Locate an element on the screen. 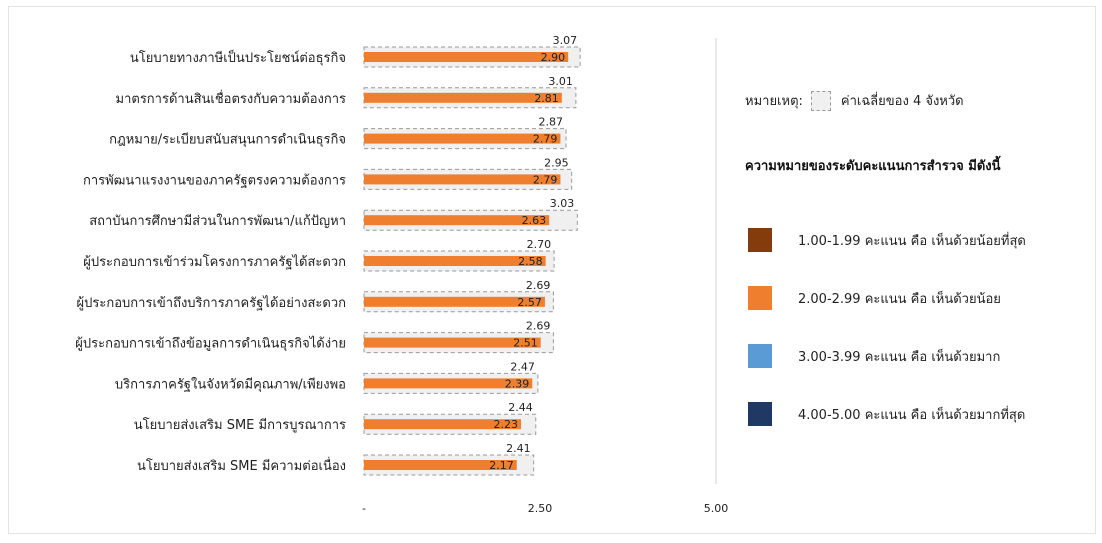 This screenshot has height=543, width=1102. bar-value-label: 2.57 is located at coordinates (529, 302).